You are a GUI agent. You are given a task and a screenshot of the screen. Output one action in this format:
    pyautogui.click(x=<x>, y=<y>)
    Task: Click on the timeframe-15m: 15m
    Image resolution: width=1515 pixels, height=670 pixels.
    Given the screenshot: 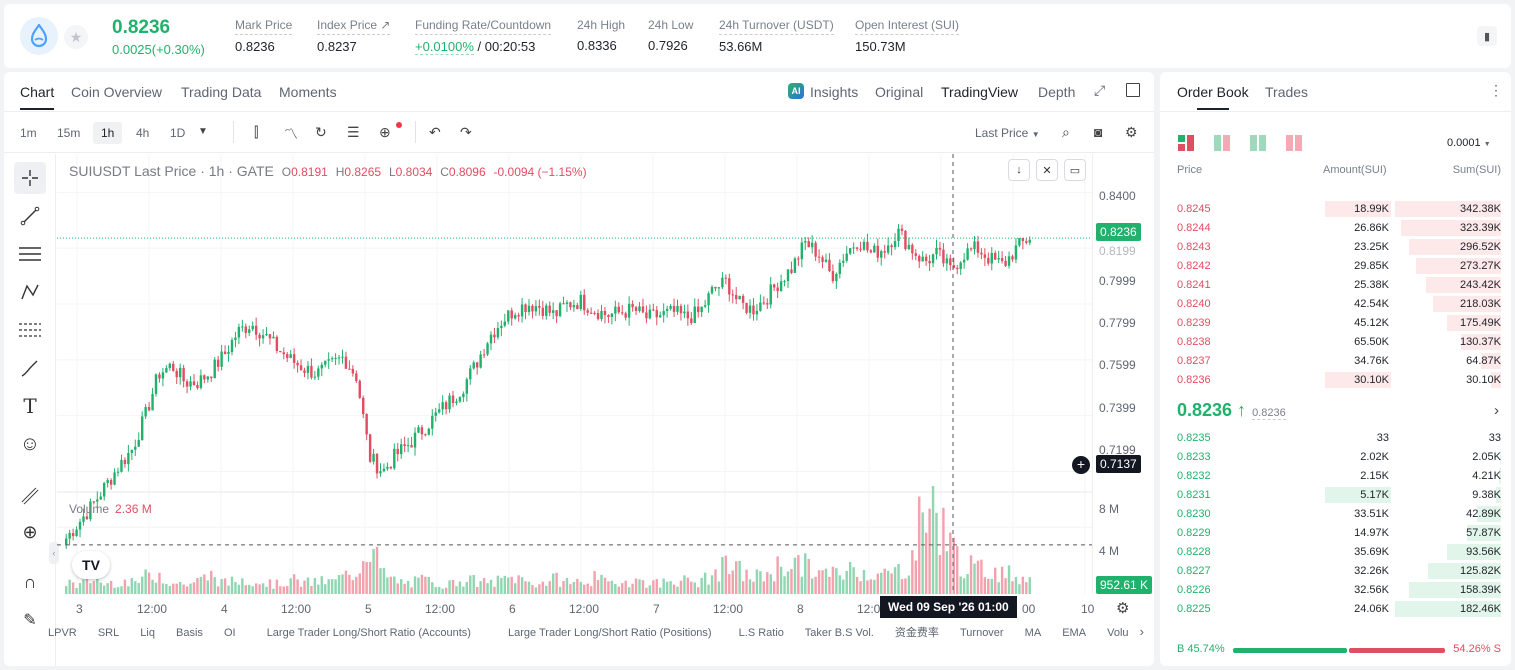 What is the action you would take?
    pyautogui.click(x=69, y=133)
    